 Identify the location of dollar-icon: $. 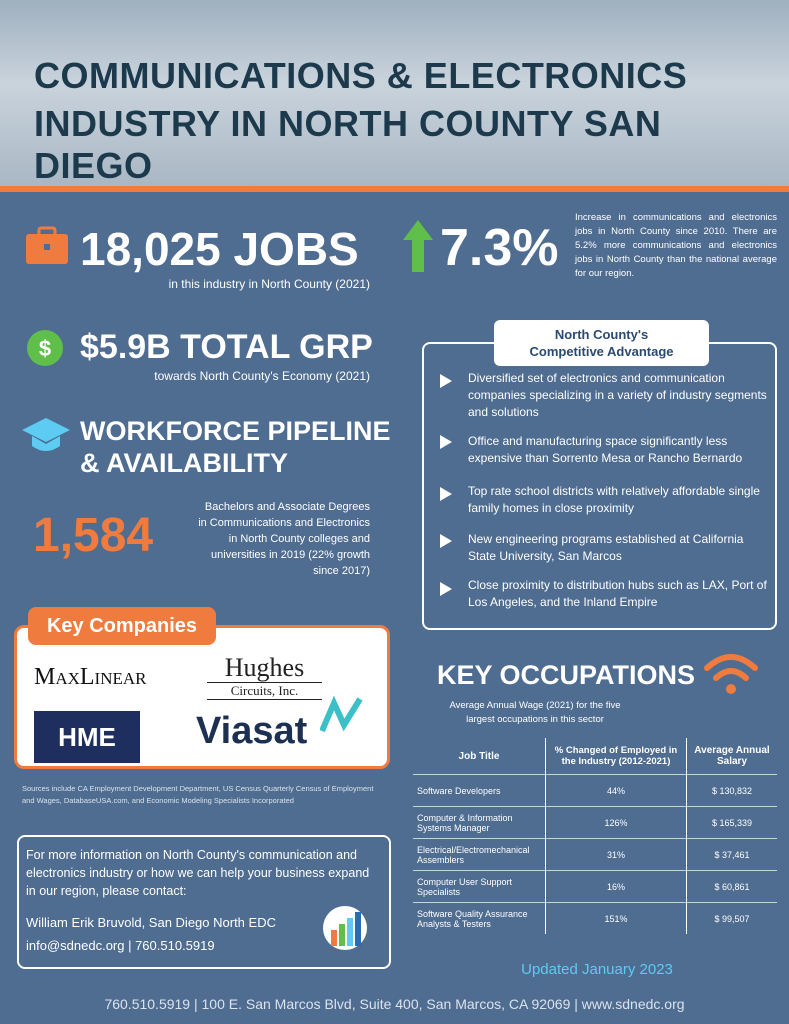
(45, 348).